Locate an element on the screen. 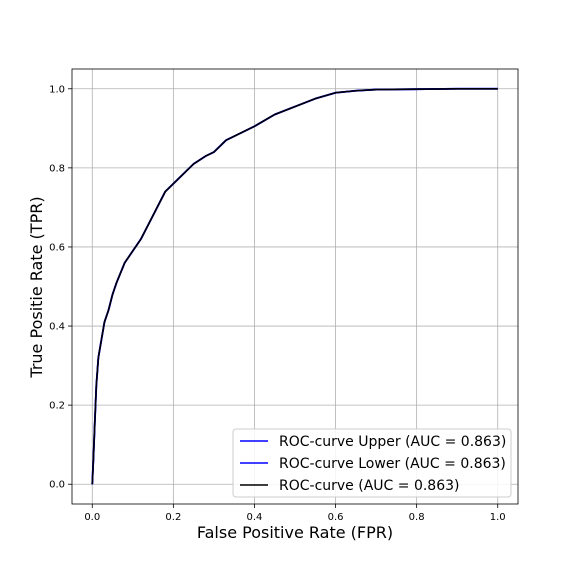 This screenshot has height=576, width=576. legend-label: ROC-curve (AUC = 0.863) is located at coordinates (369, 486).